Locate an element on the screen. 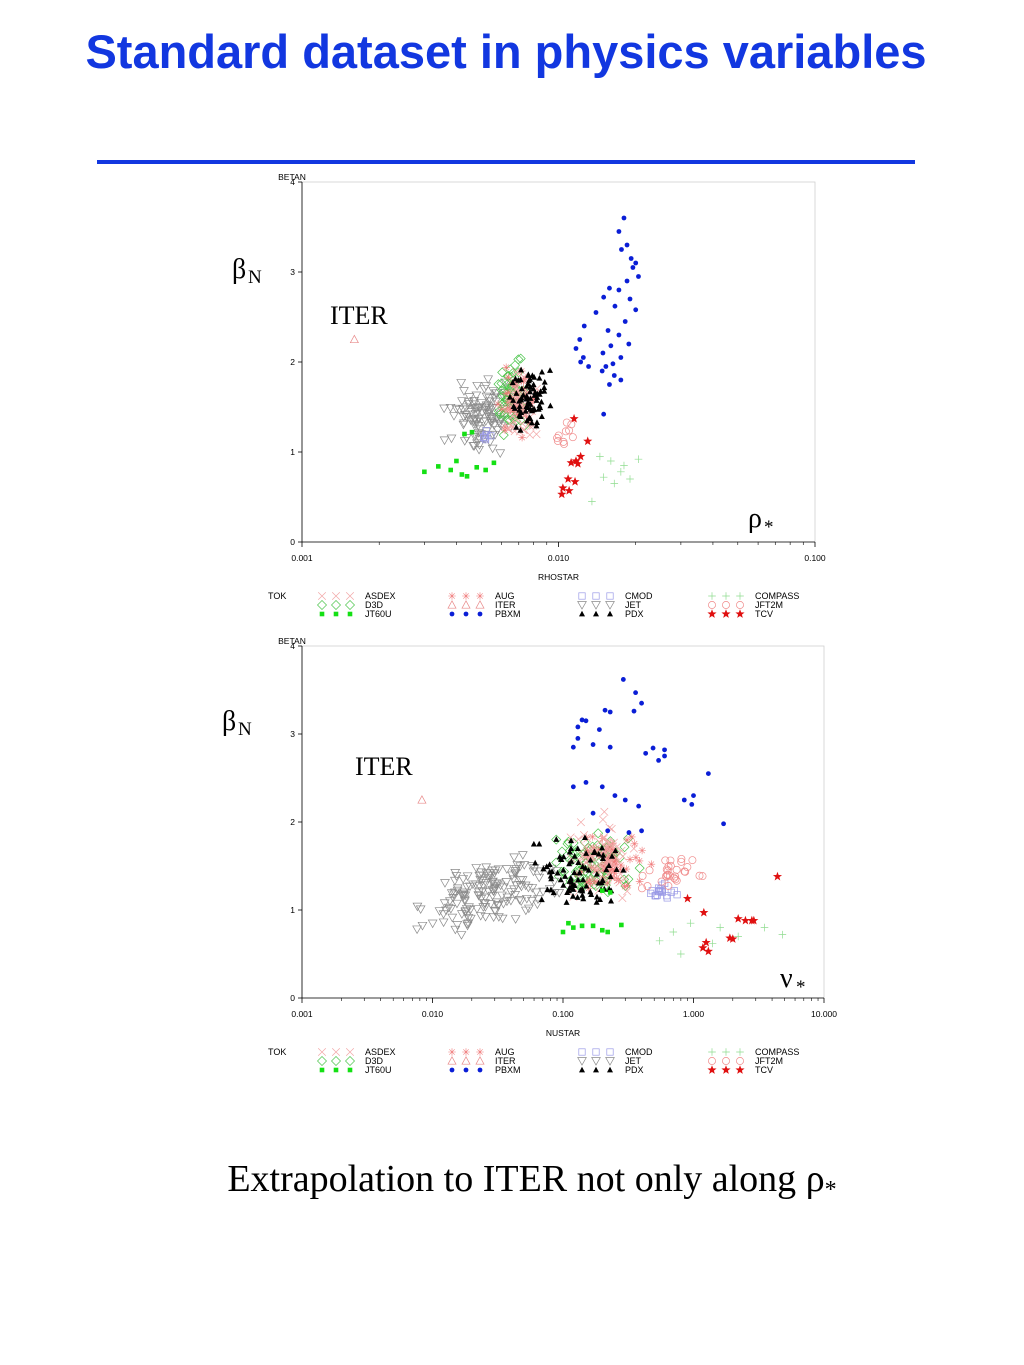 This screenshot has width=1024, height=1365. legend-label-iter: ITER is located at coordinates (505, 605).